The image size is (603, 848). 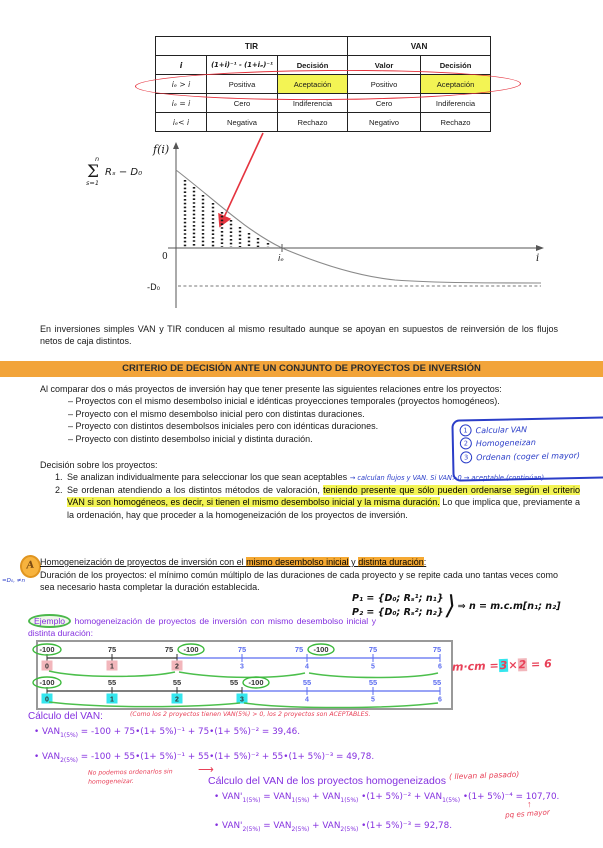 What do you see at coordinates (509, 606) in the screenshot?
I see `mcm-result: ⇒ n = m.c.m[n₁; n₂]` at bounding box center [509, 606].